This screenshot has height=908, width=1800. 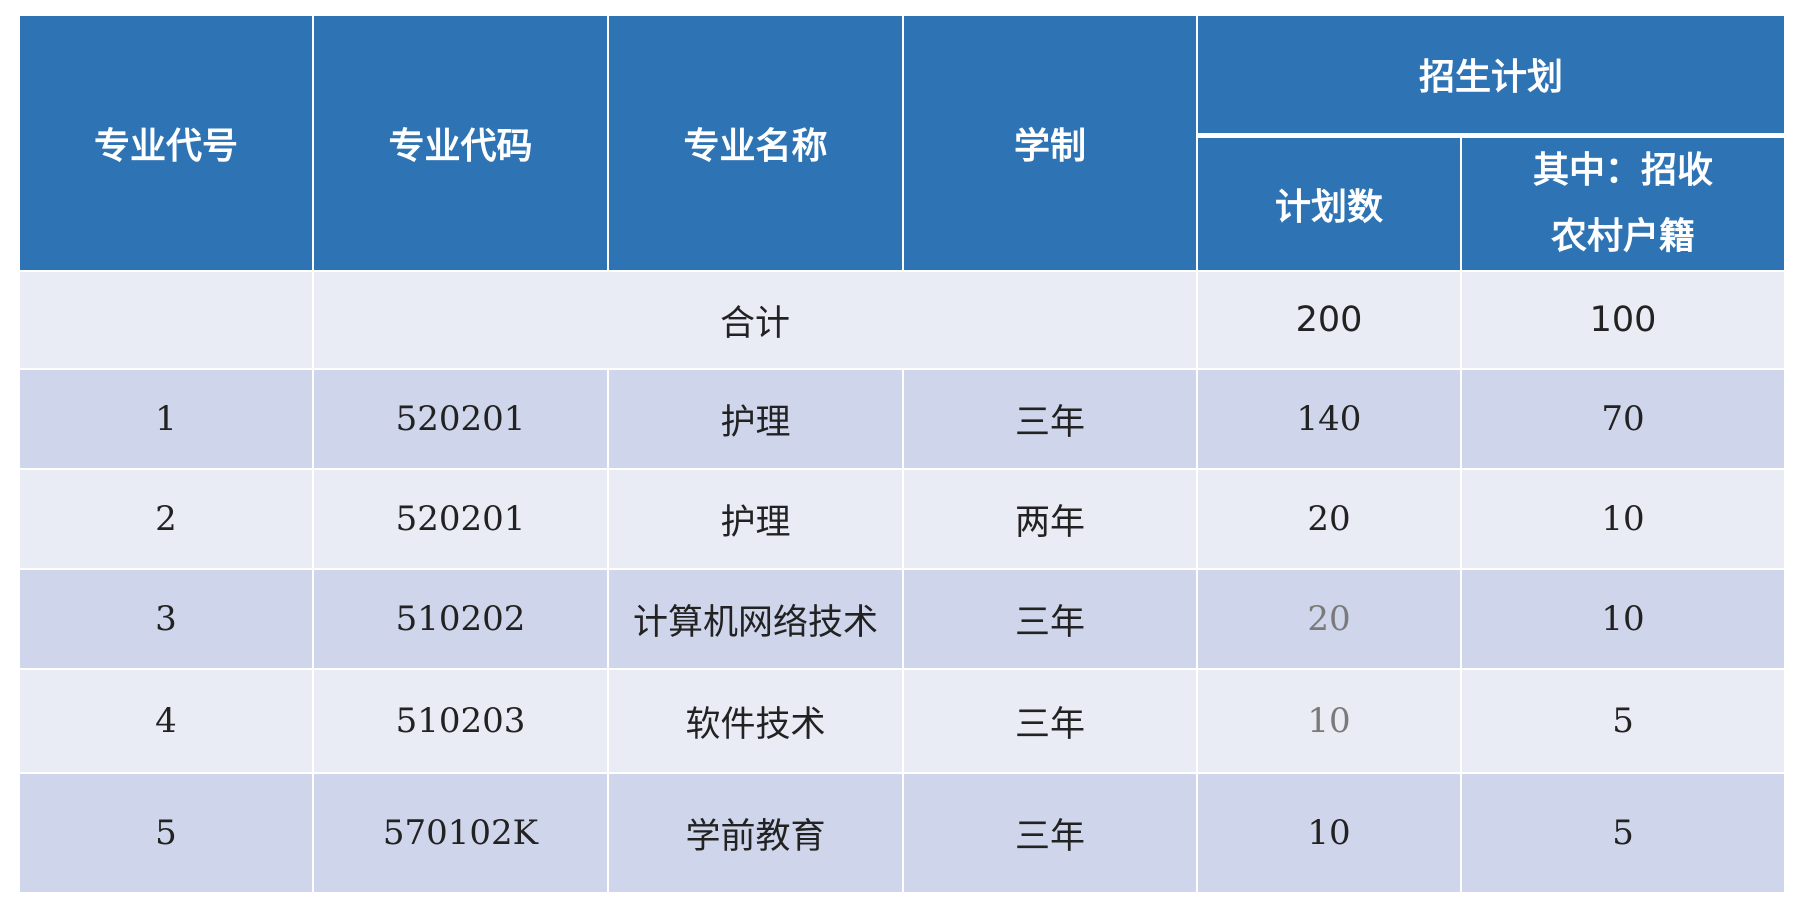 What do you see at coordinates (755, 619) in the screenshot?
I see `row-name: 计算机网络技术` at bounding box center [755, 619].